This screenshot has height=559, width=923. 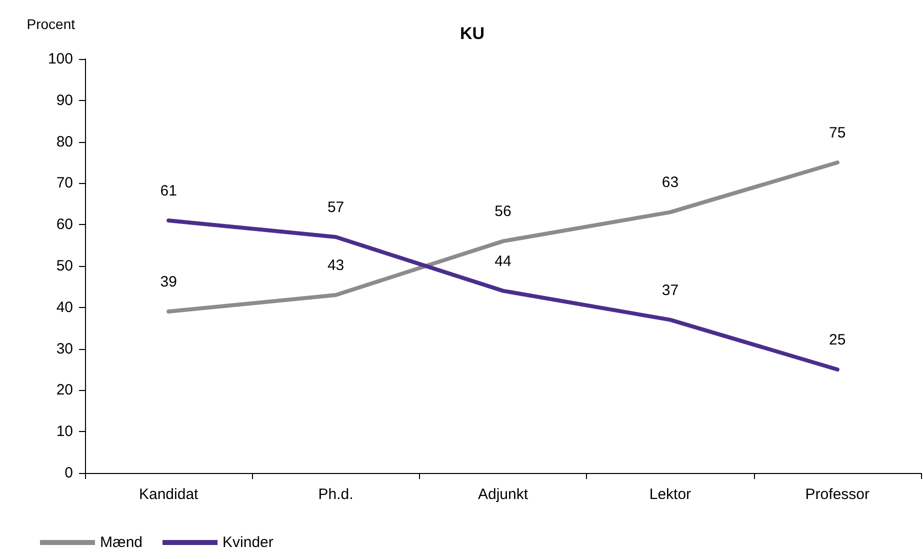 What do you see at coordinates (64, 349) in the screenshot?
I see `y-tick-label: 30` at bounding box center [64, 349].